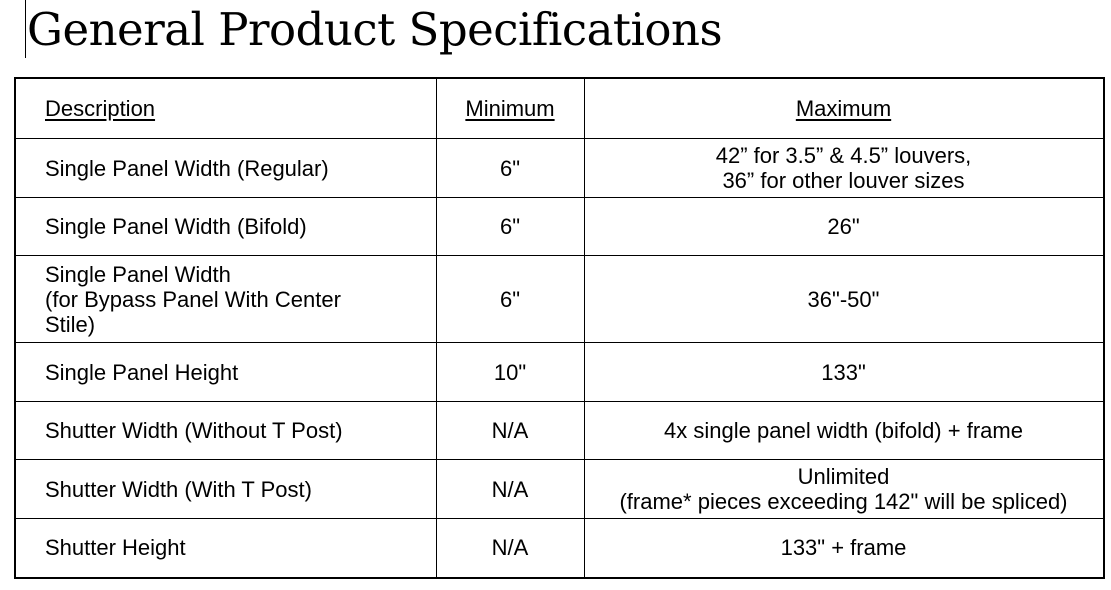  I want to click on table-header-row: Description Minimum Maximum, so click(559, 108).